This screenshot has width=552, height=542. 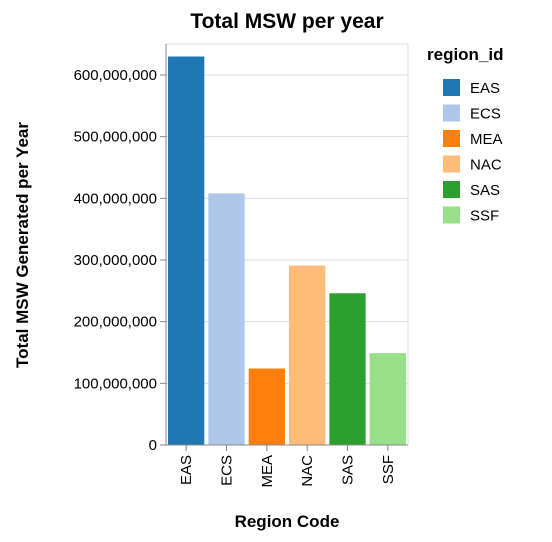 What do you see at coordinates (307, 355) in the screenshot?
I see `bar-nac` at bounding box center [307, 355].